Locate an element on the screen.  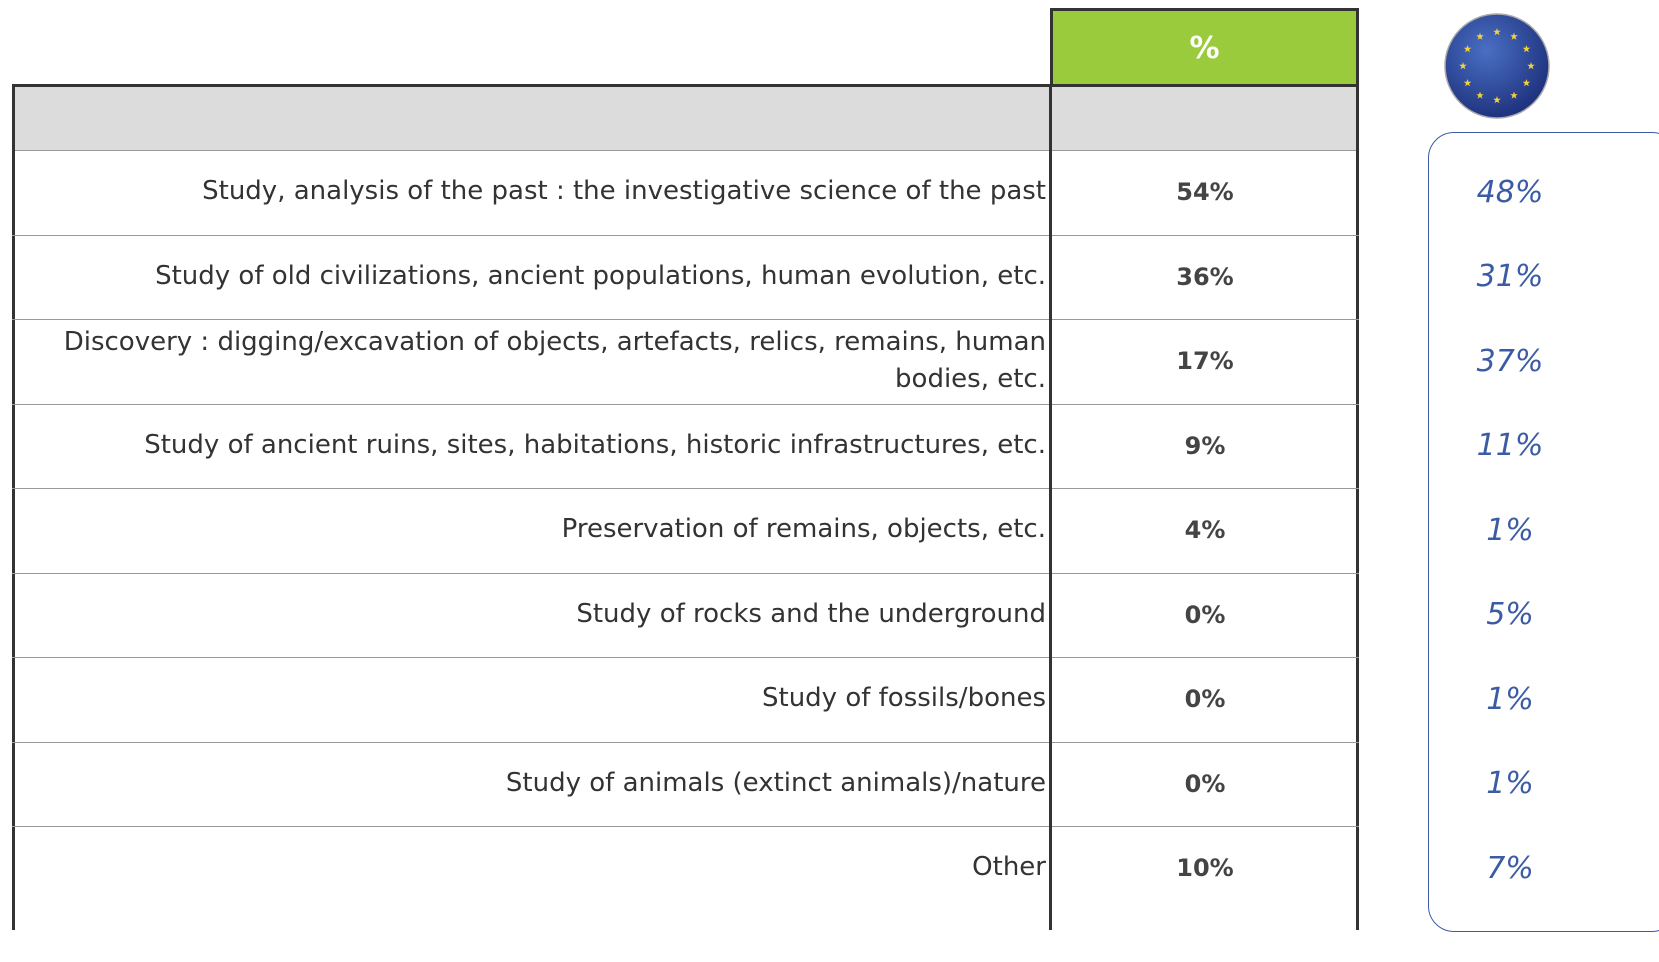
eu-value: 7% is located at coordinates (1510, 868).